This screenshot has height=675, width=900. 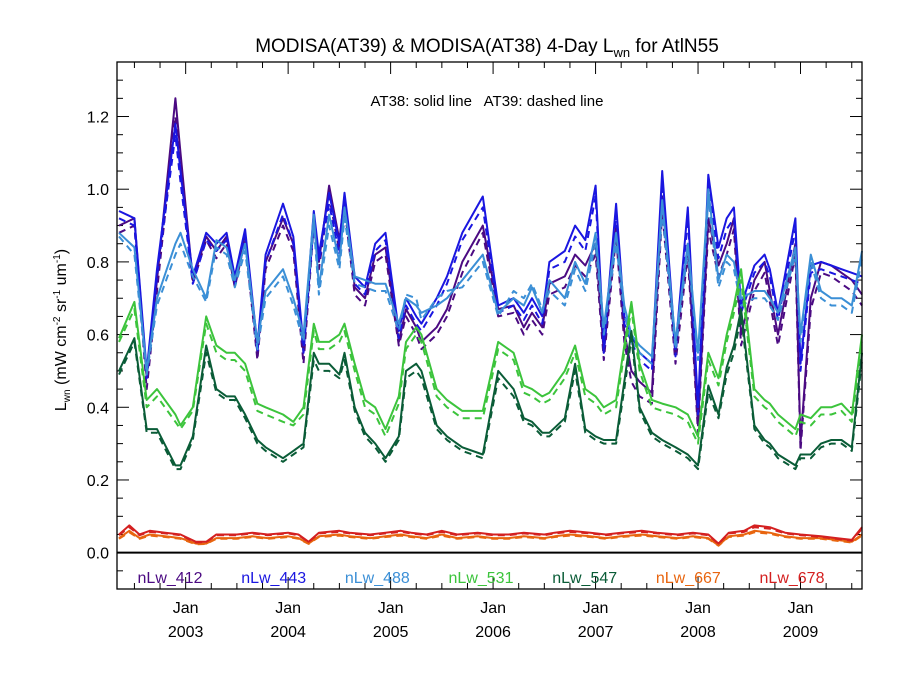 I want to click on y-axis-label-base-sub: wn, so click(x=67, y=396).